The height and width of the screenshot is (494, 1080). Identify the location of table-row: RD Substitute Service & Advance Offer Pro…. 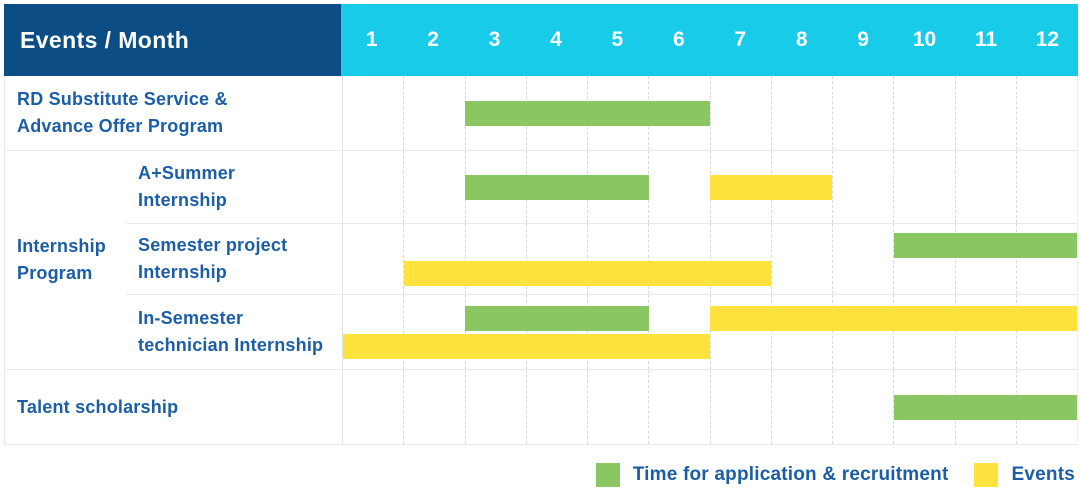
(541, 113).